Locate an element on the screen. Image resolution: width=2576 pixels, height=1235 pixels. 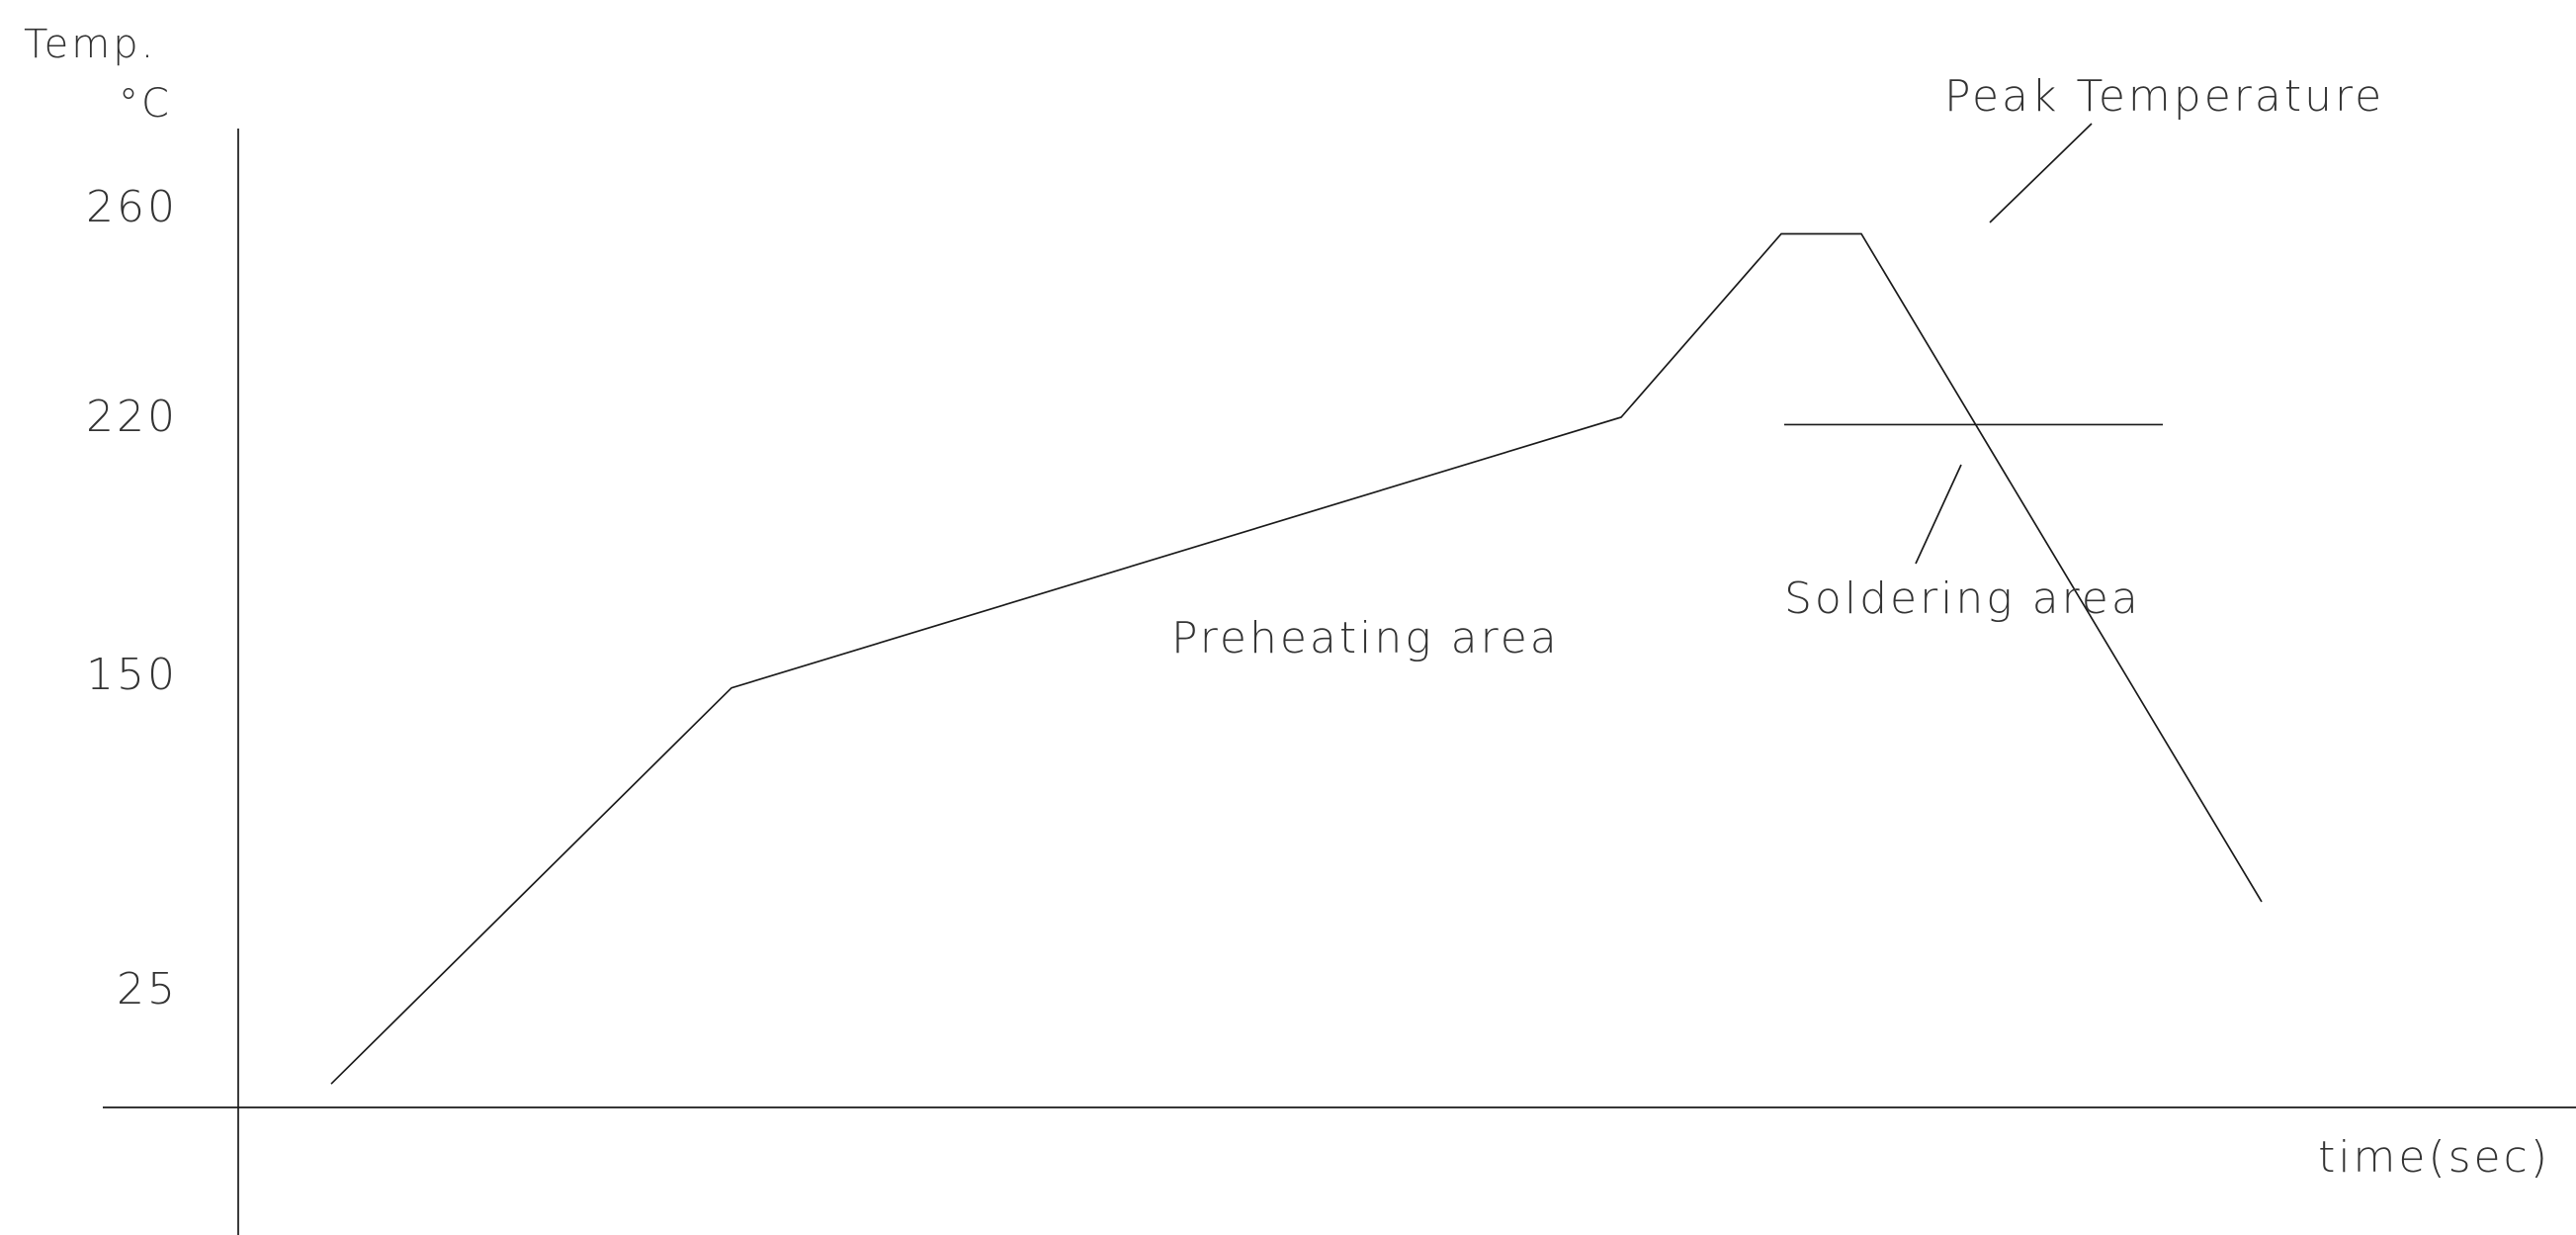
preheating-area-label: Preheating area is located at coordinates (1365, 638).